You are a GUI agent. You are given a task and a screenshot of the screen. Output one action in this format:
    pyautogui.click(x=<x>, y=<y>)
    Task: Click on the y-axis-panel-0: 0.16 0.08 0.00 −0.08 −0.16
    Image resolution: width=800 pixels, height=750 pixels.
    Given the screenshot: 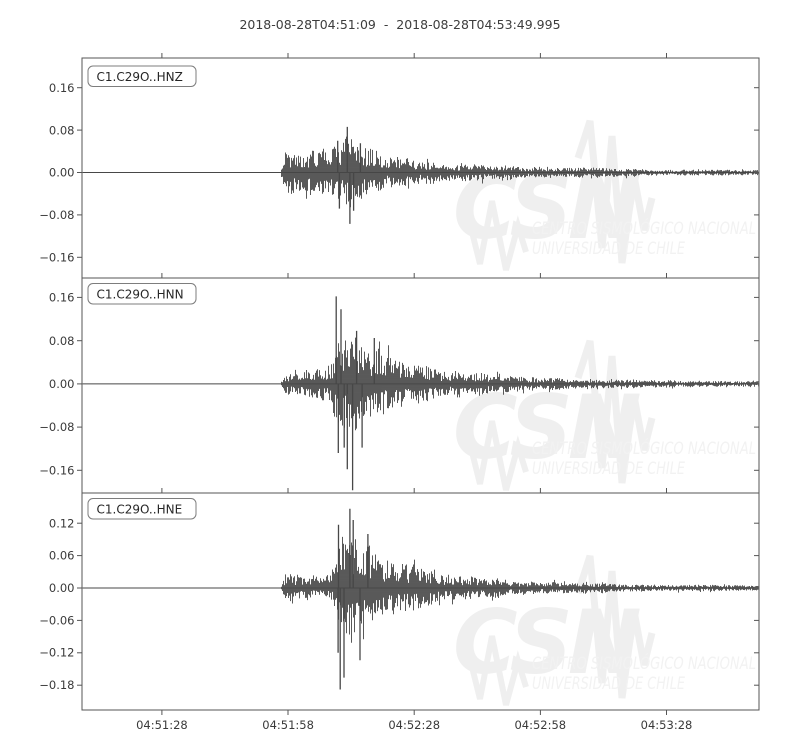 What is the action you would take?
    pyautogui.click(x=56, y=172)
    